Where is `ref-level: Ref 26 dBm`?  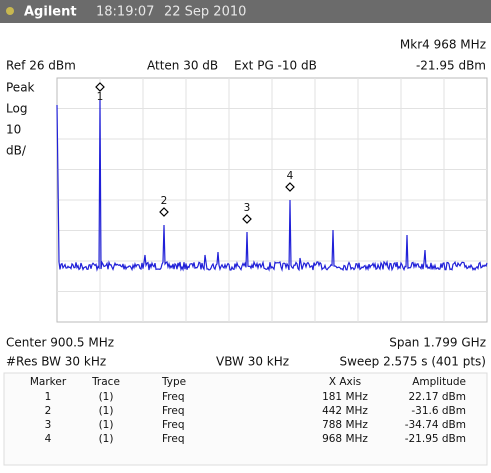 ref-level: Ref 26 dBm is located at coordinates (41, 66).